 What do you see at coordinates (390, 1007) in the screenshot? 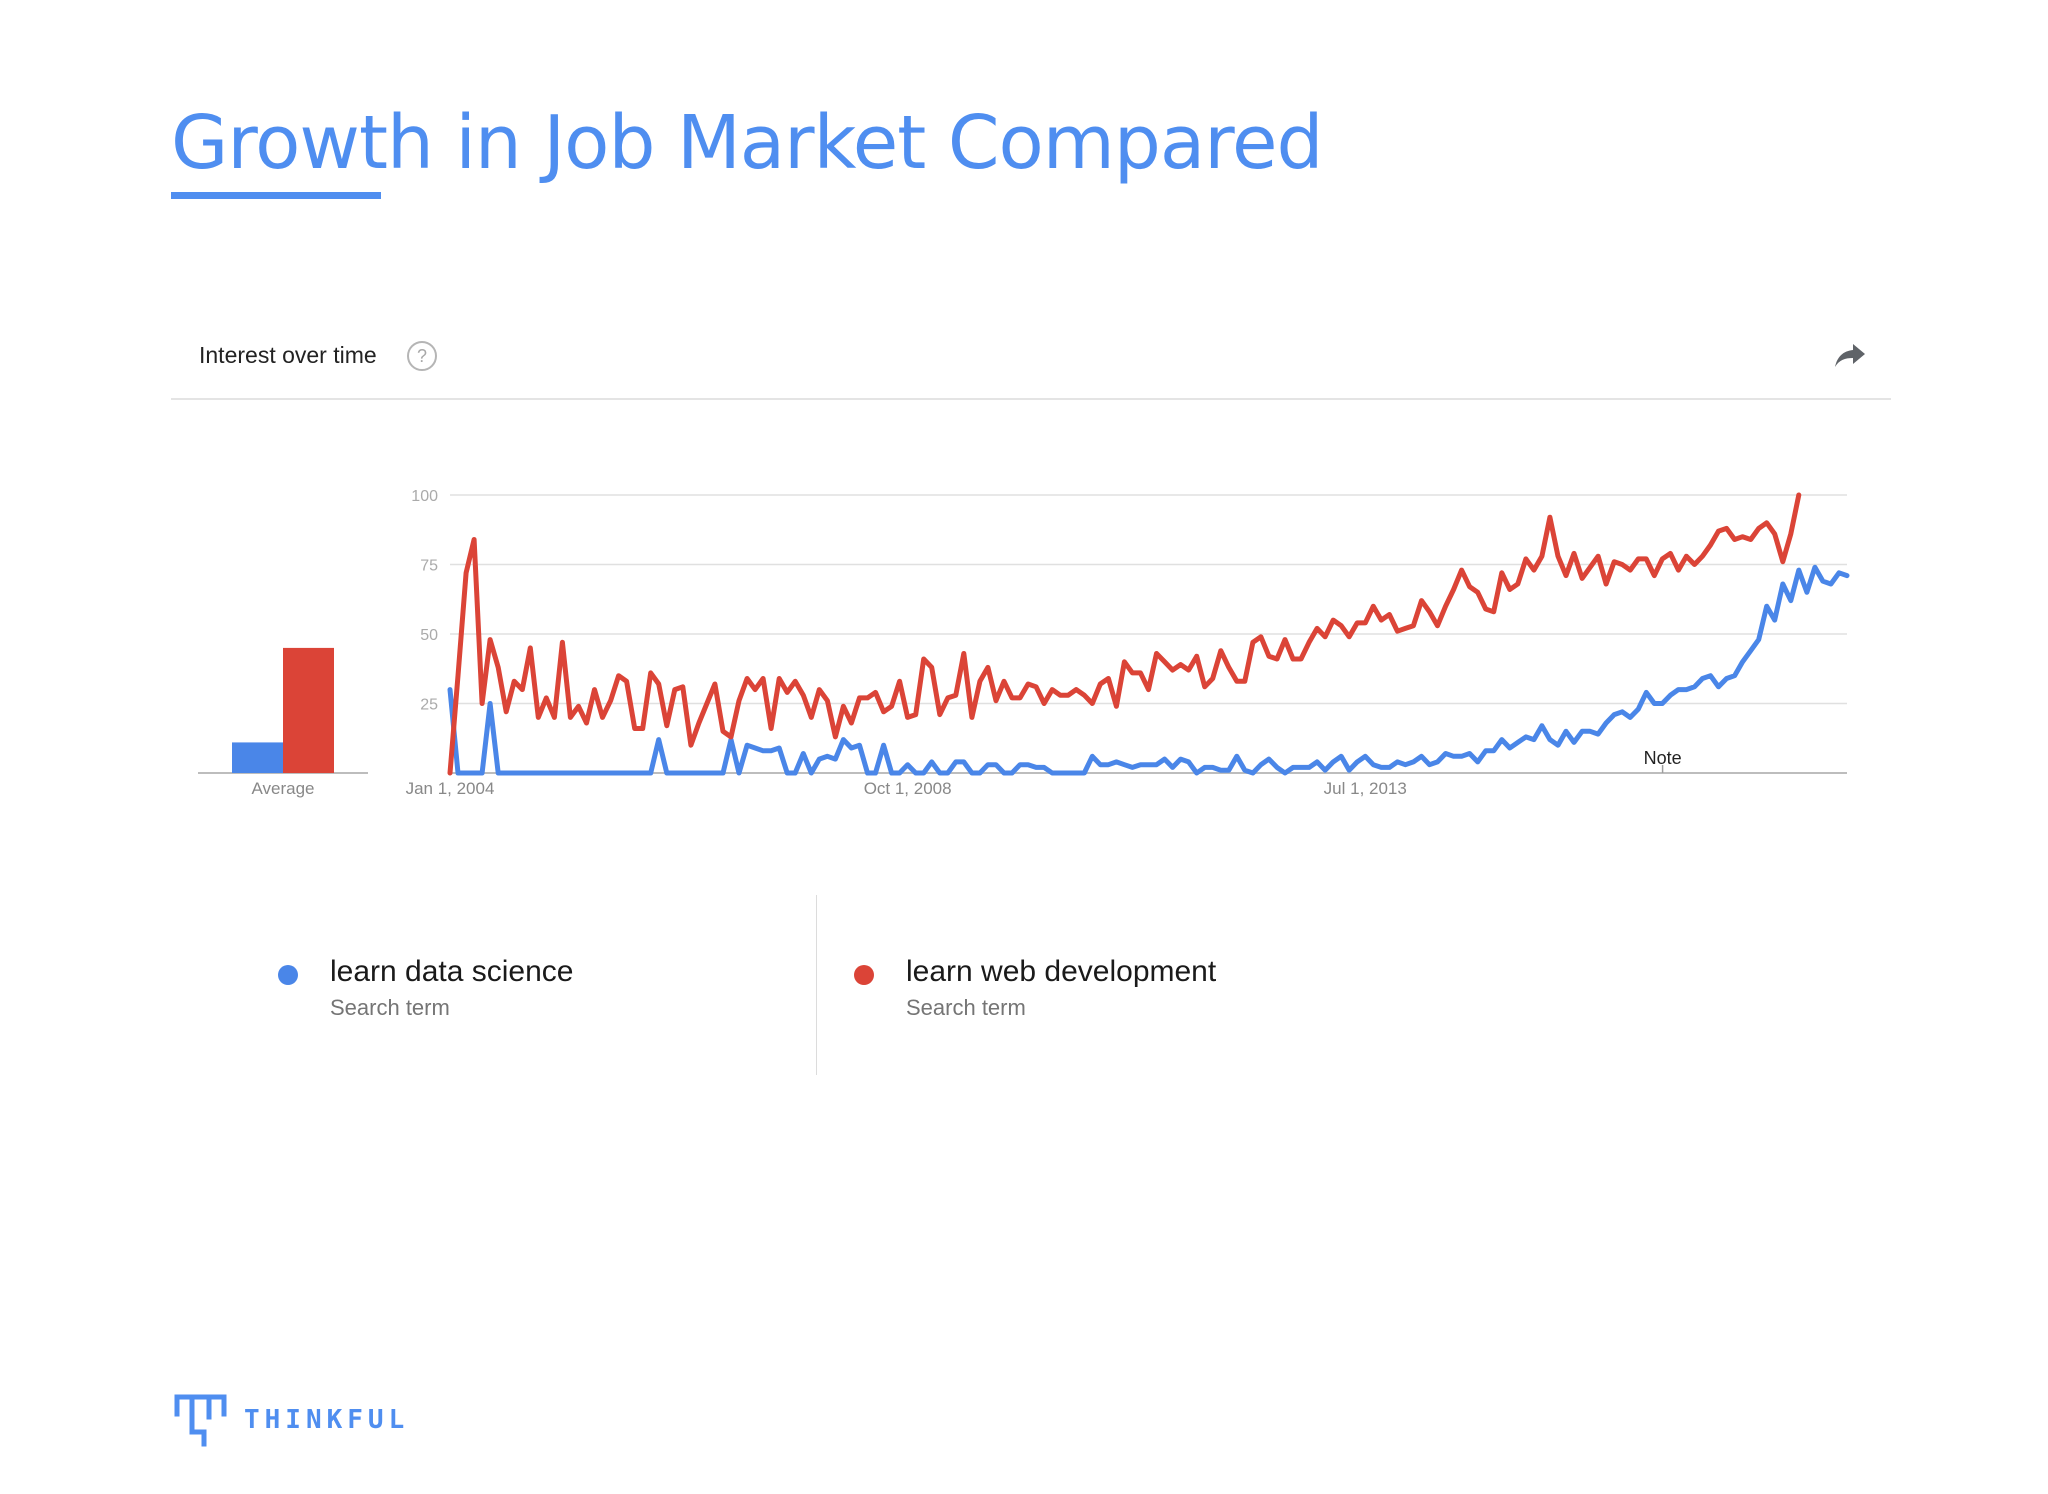
I see `legend-sublabel-data-science: Search term` at bounding box center [390, 1007].